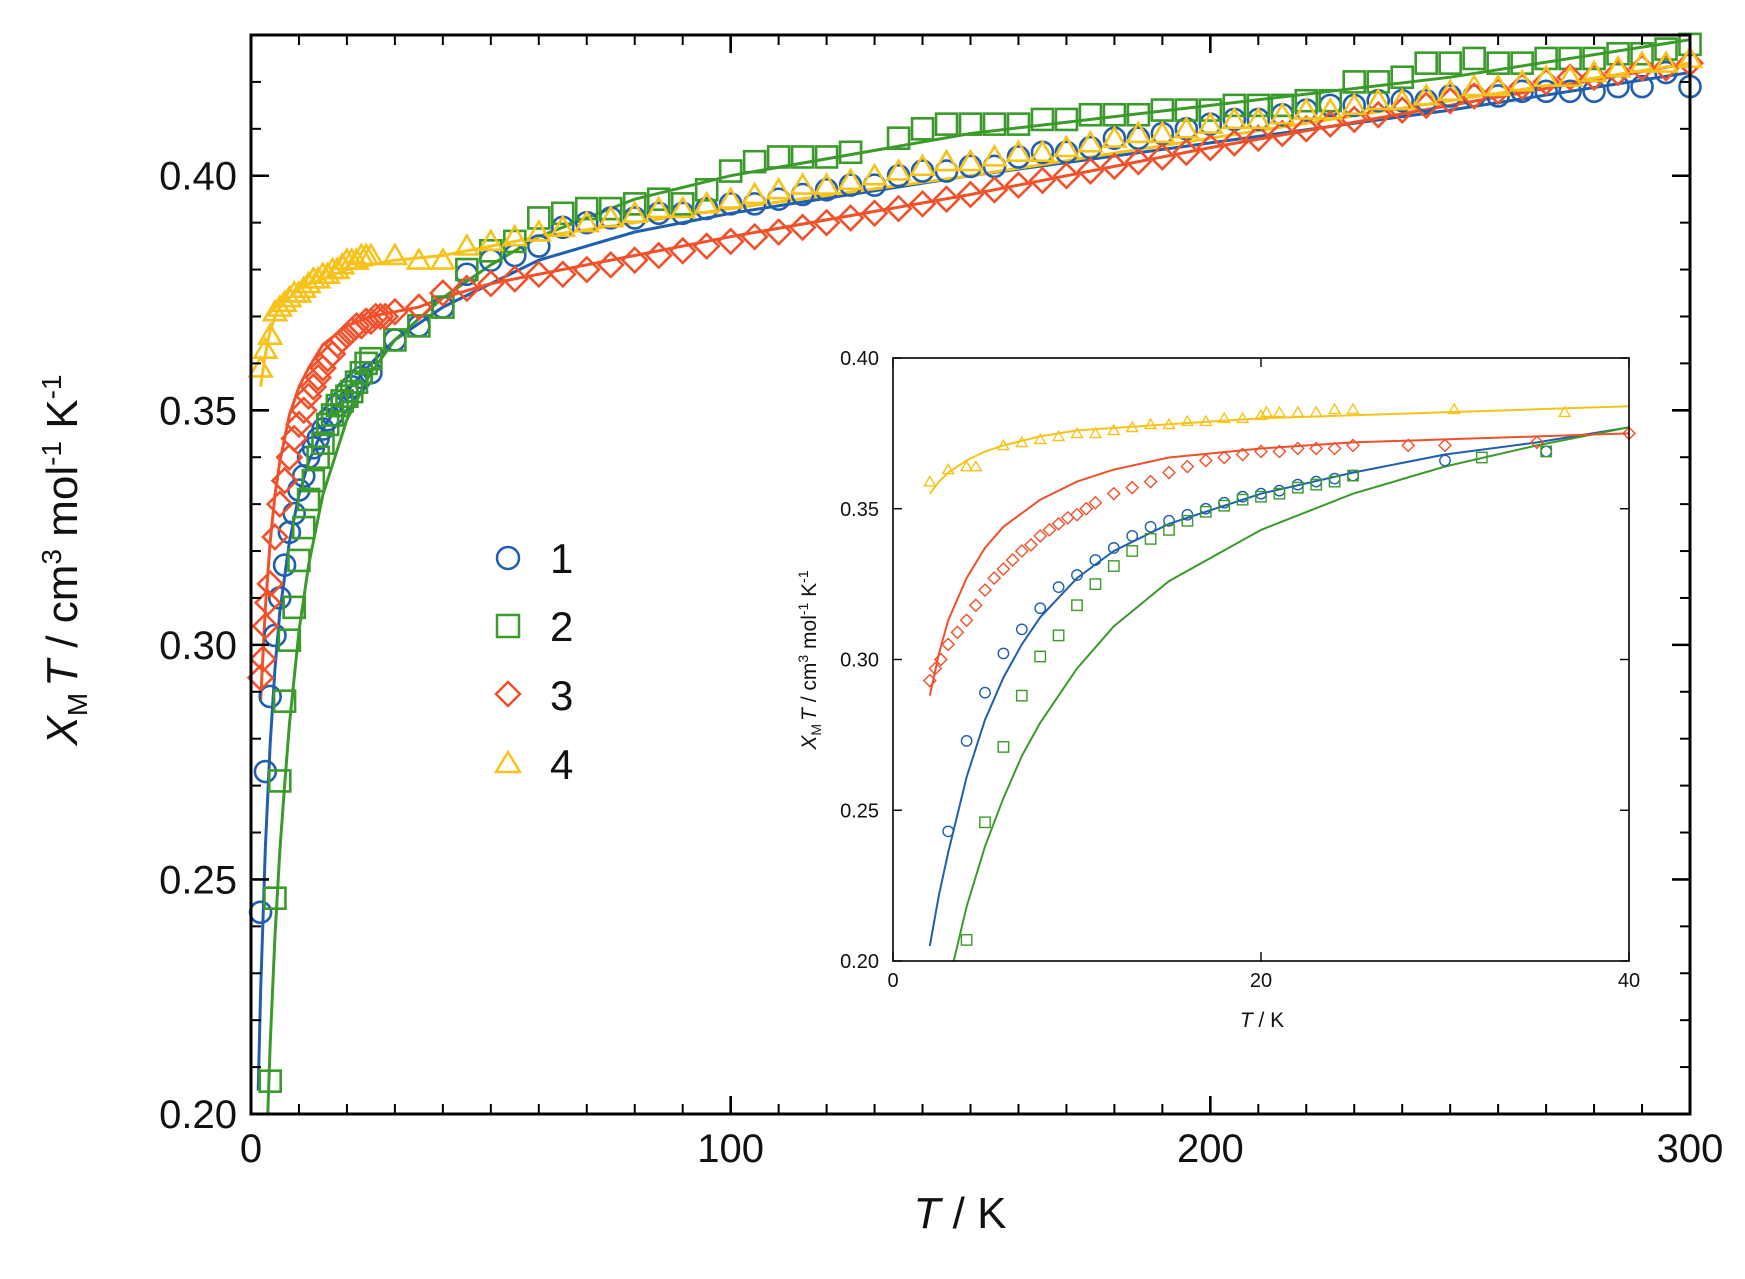  Describe the element at coordinates (1261, 981) in the screenshot. I see `inset-x-tick-label: 20` at that location.